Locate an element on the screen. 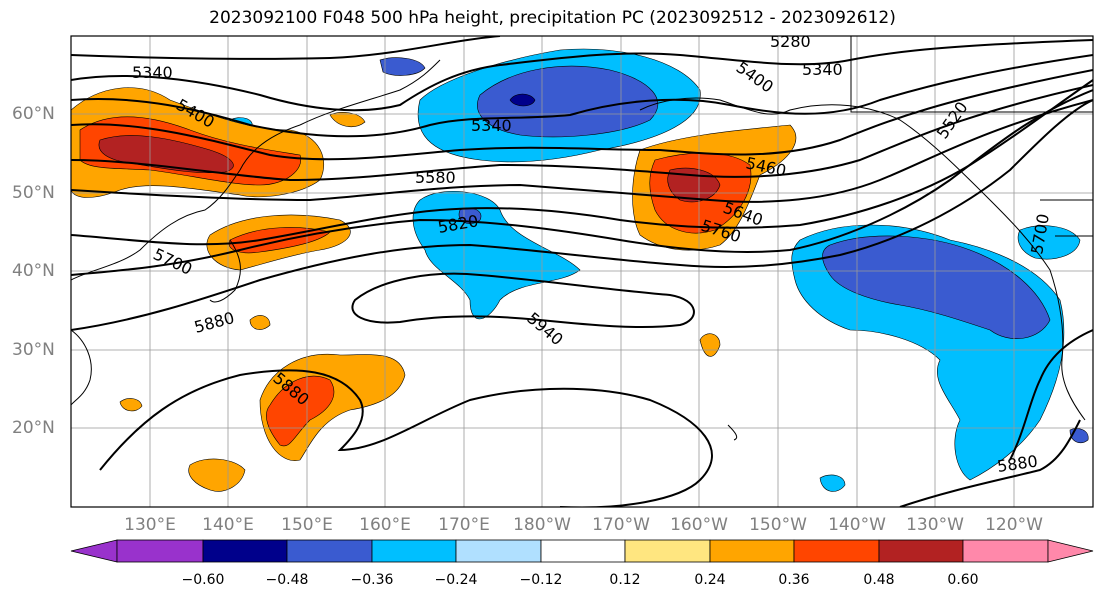  lon-label: 140°W is located at coordinates (857, 525).